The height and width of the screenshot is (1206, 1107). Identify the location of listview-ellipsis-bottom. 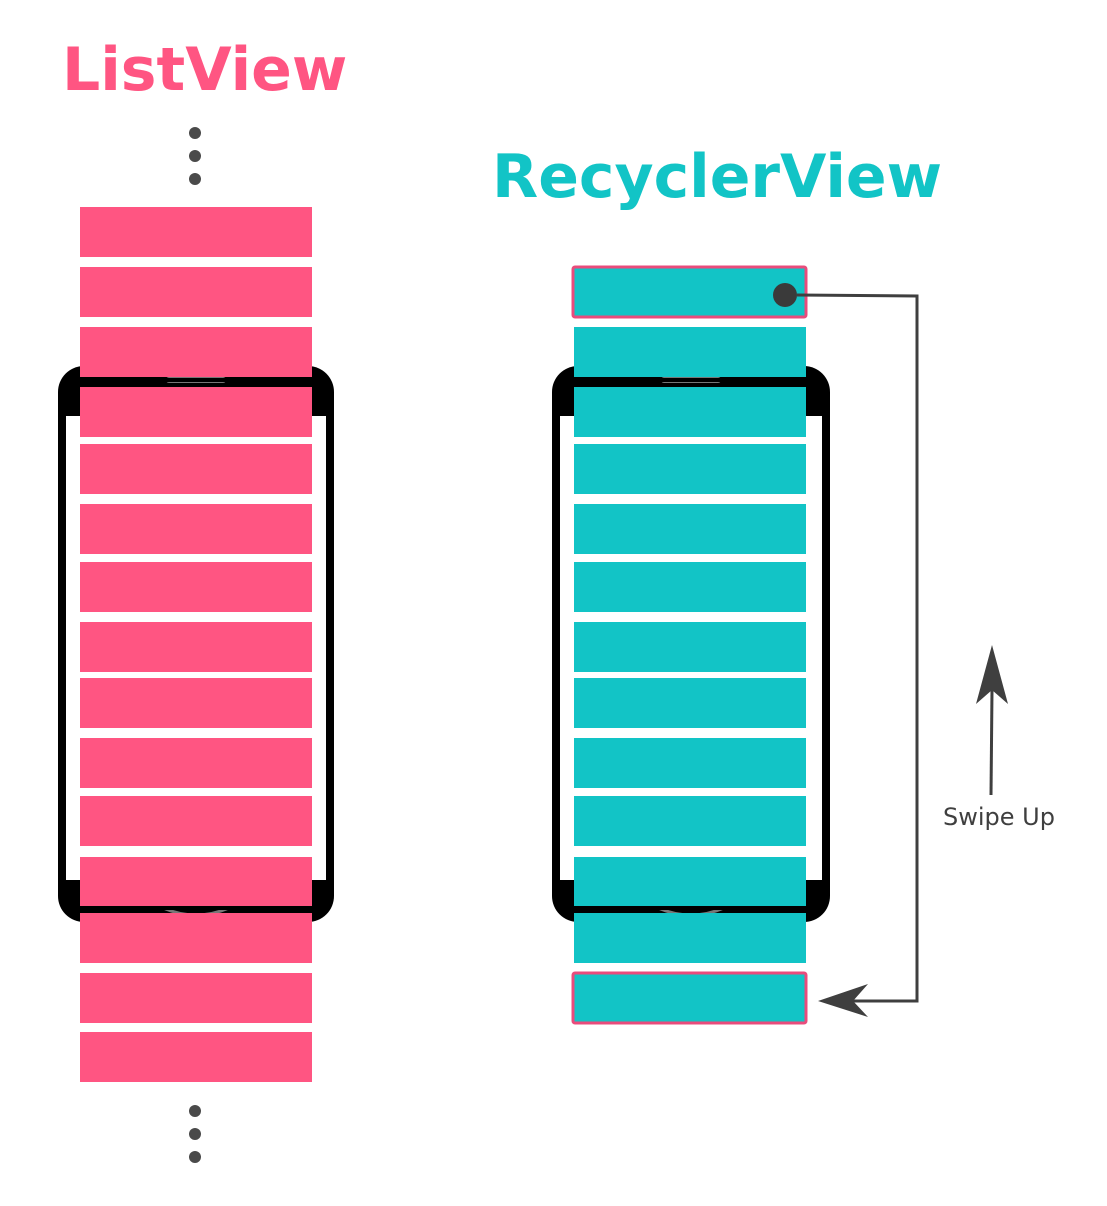
(195, 1134).